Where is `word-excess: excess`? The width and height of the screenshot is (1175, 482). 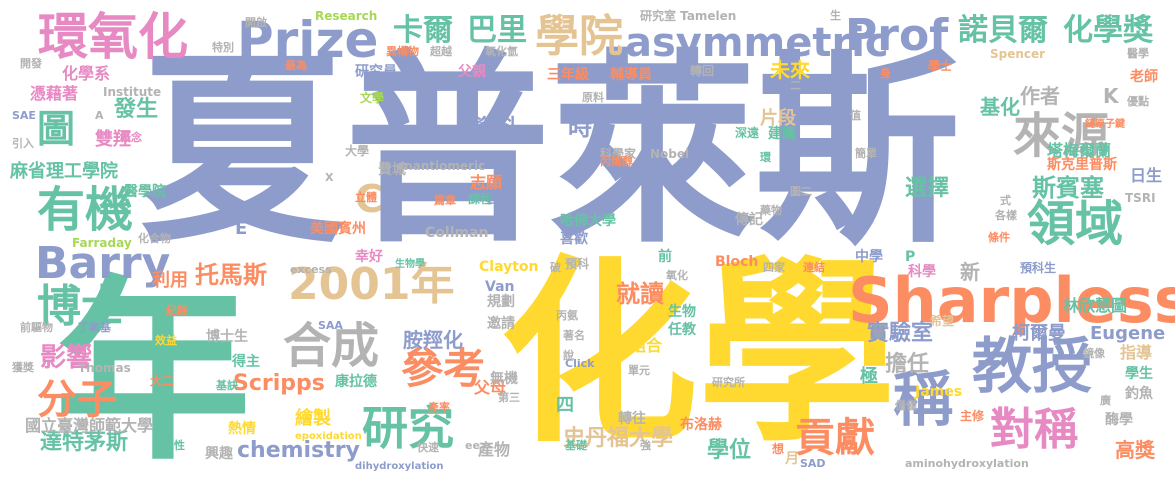 word-excess: excess is located at coordinates (311, 269).